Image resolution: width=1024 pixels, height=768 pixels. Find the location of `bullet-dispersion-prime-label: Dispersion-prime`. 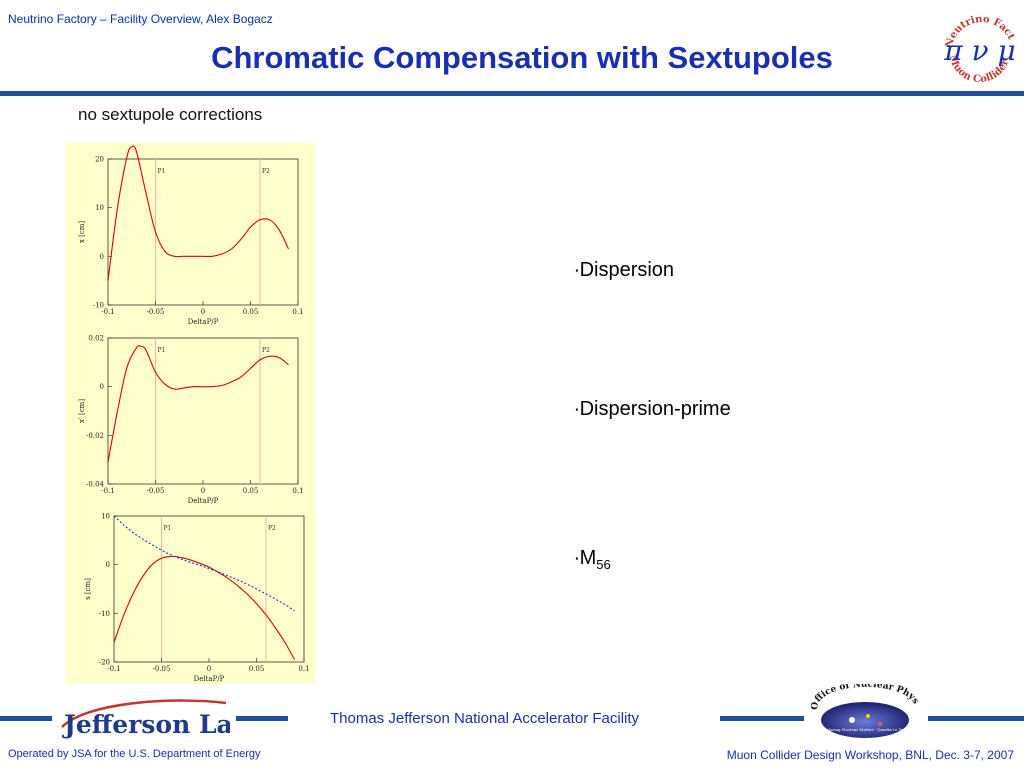

bullet-dispersion-prime-label: Dispersion-prime is located at coordinates (655, 409).